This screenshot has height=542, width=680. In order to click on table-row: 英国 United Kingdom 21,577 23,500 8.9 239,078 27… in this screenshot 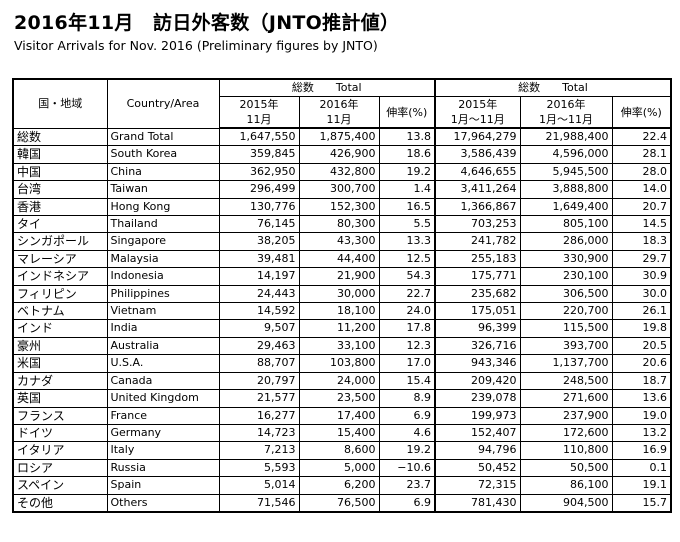, I will do `click(342, 398)`.